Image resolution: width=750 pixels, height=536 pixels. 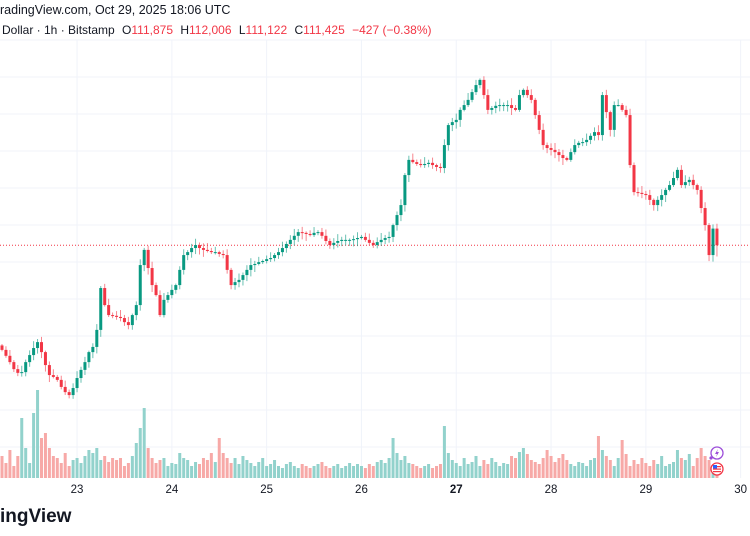 What do you see at coordinates (717, 469) in the screenshot?
I see `us-flag-economic-event-icon` at bounding box center [717, 469].